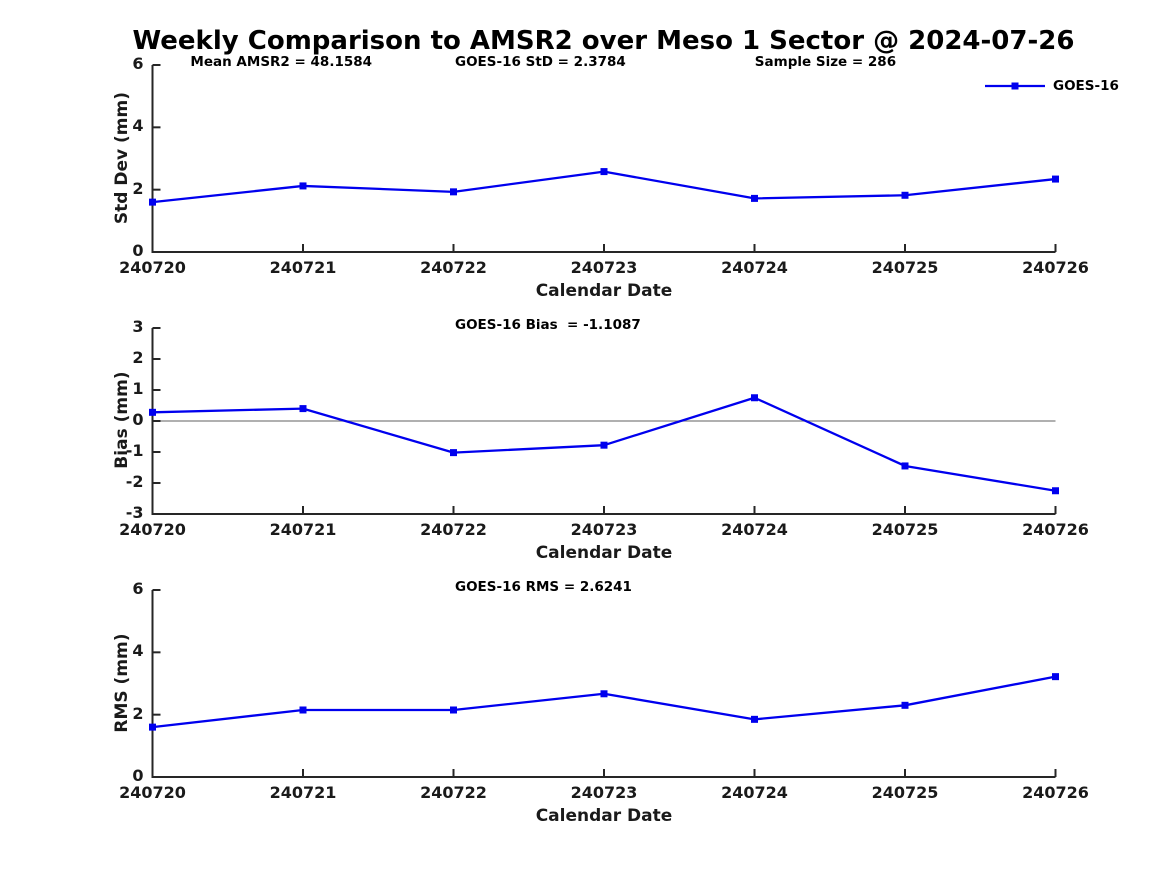  I want to click on annotation: Mean AMSR2 = 48.1584, so click(281, 62).